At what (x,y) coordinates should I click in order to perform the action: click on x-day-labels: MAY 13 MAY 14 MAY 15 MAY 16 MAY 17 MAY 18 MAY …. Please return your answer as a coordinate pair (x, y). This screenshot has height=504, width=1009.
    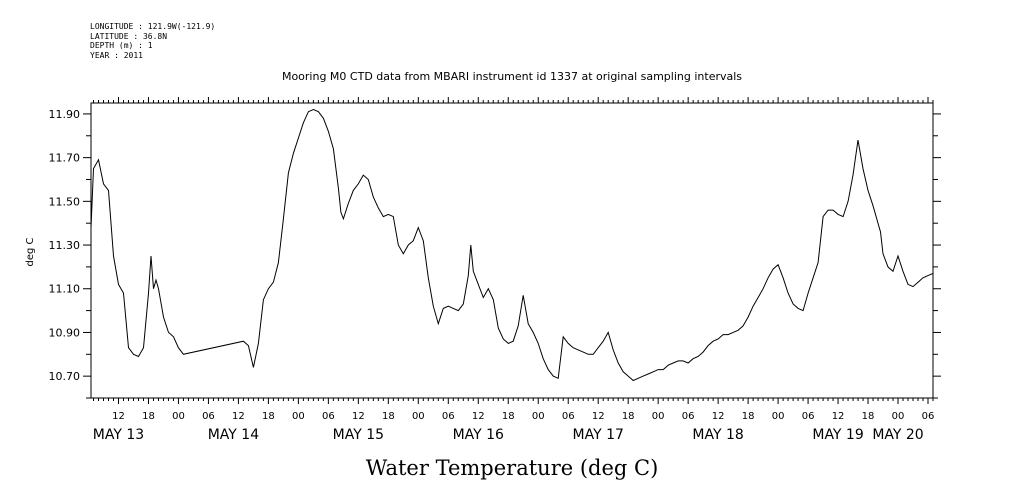
    Looking at the image, I should click on (508, 435).